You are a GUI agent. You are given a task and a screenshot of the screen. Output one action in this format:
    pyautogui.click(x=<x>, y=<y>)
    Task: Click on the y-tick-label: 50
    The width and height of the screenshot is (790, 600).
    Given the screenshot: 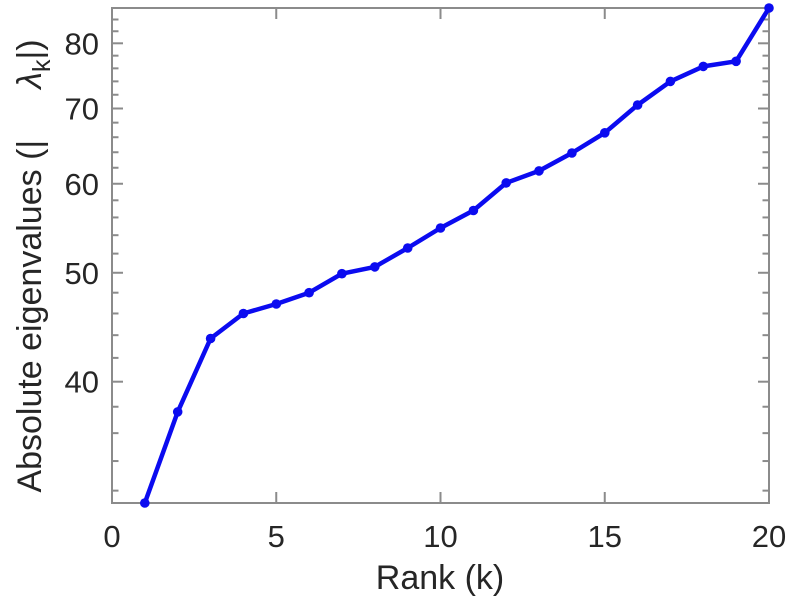 What is the action you would take?
    pyautogui.click(x=82, y=273)
    